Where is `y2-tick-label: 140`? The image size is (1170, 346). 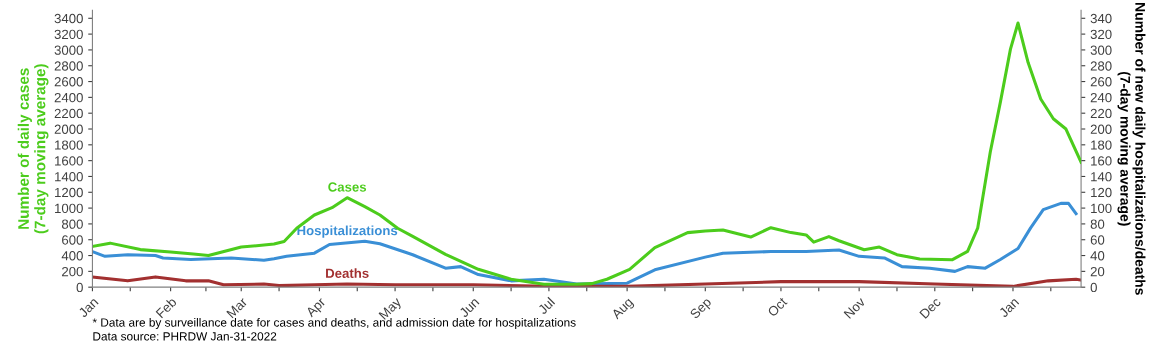 y2-tick-label: 140 is located at coordinates (1101, 177).